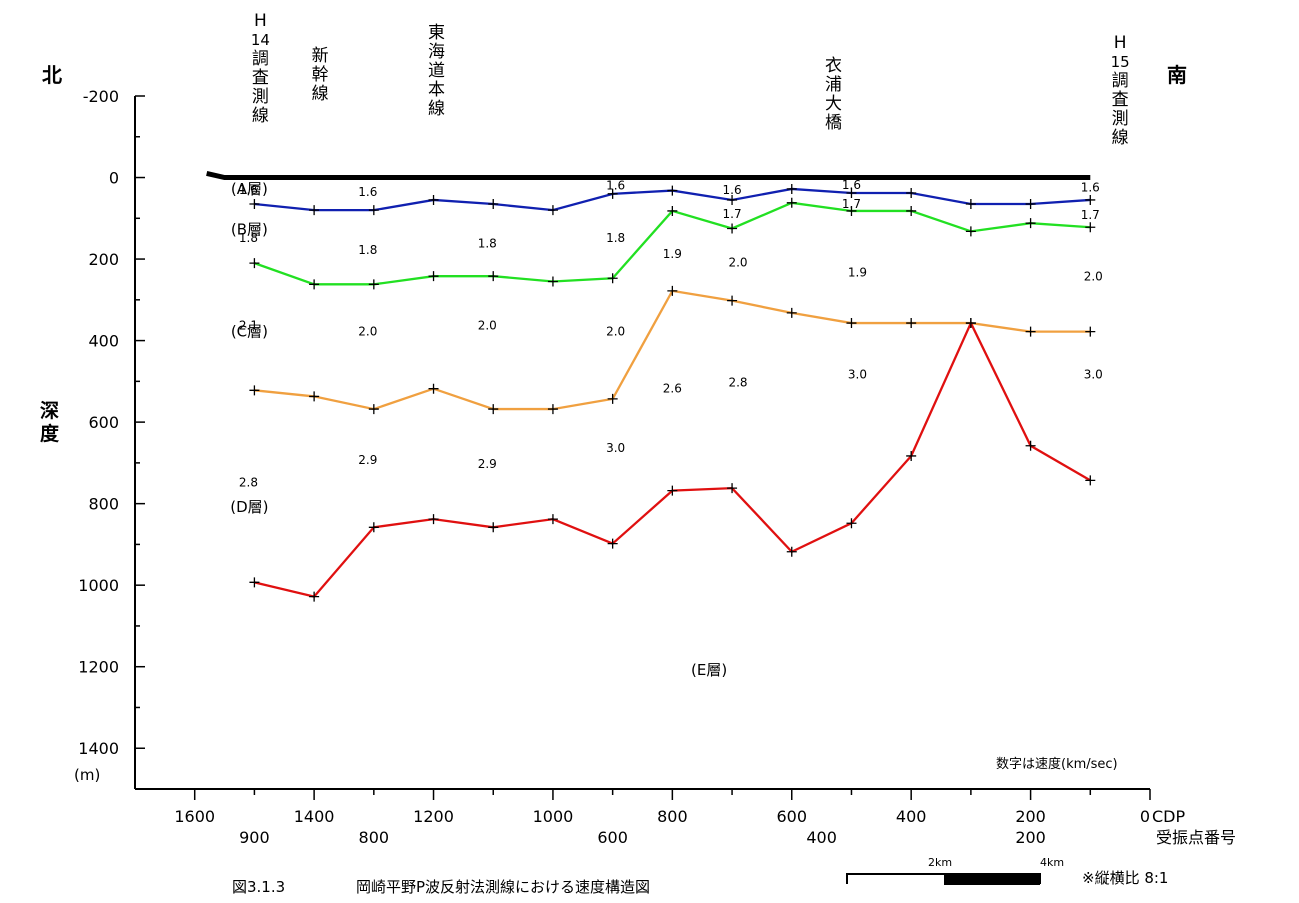  What do you see at coordinates (314, 816) in the screenshot?
I see `x-tick-label: 1400` at bounding box center [314, 816].